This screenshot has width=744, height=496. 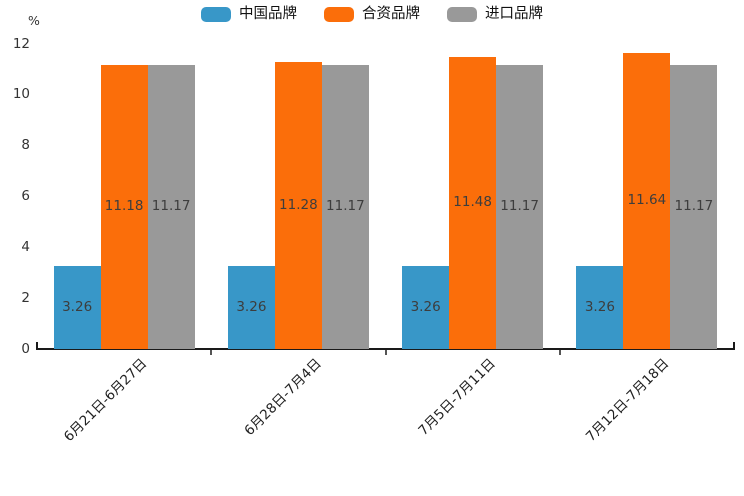 What do you see at coordinates (25, 297) in the screenshot?
I see `y-axis-tick-label: 2` at bounding box center [25, 297].